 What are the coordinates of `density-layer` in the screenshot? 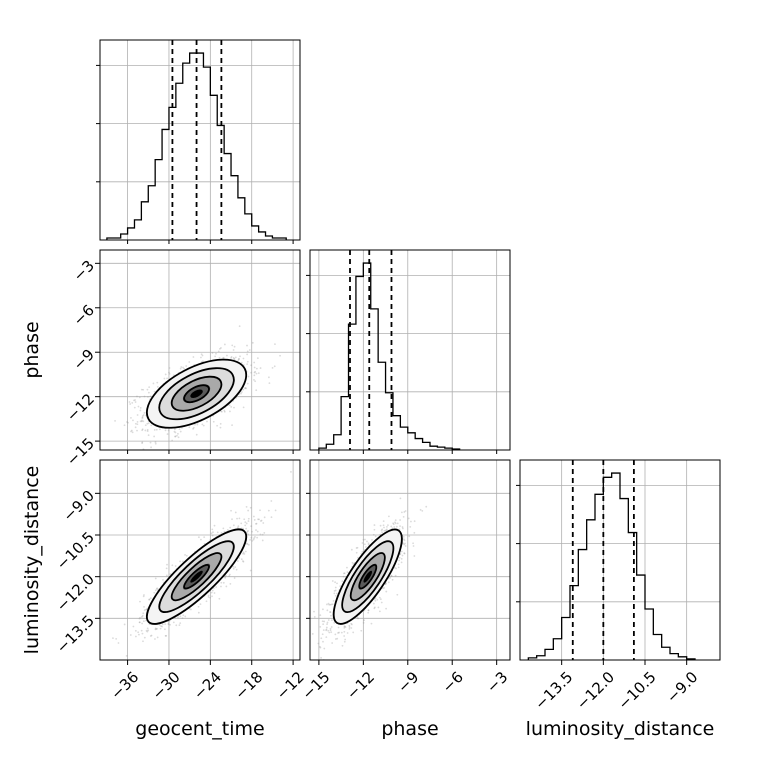 It's located at (368, 576).